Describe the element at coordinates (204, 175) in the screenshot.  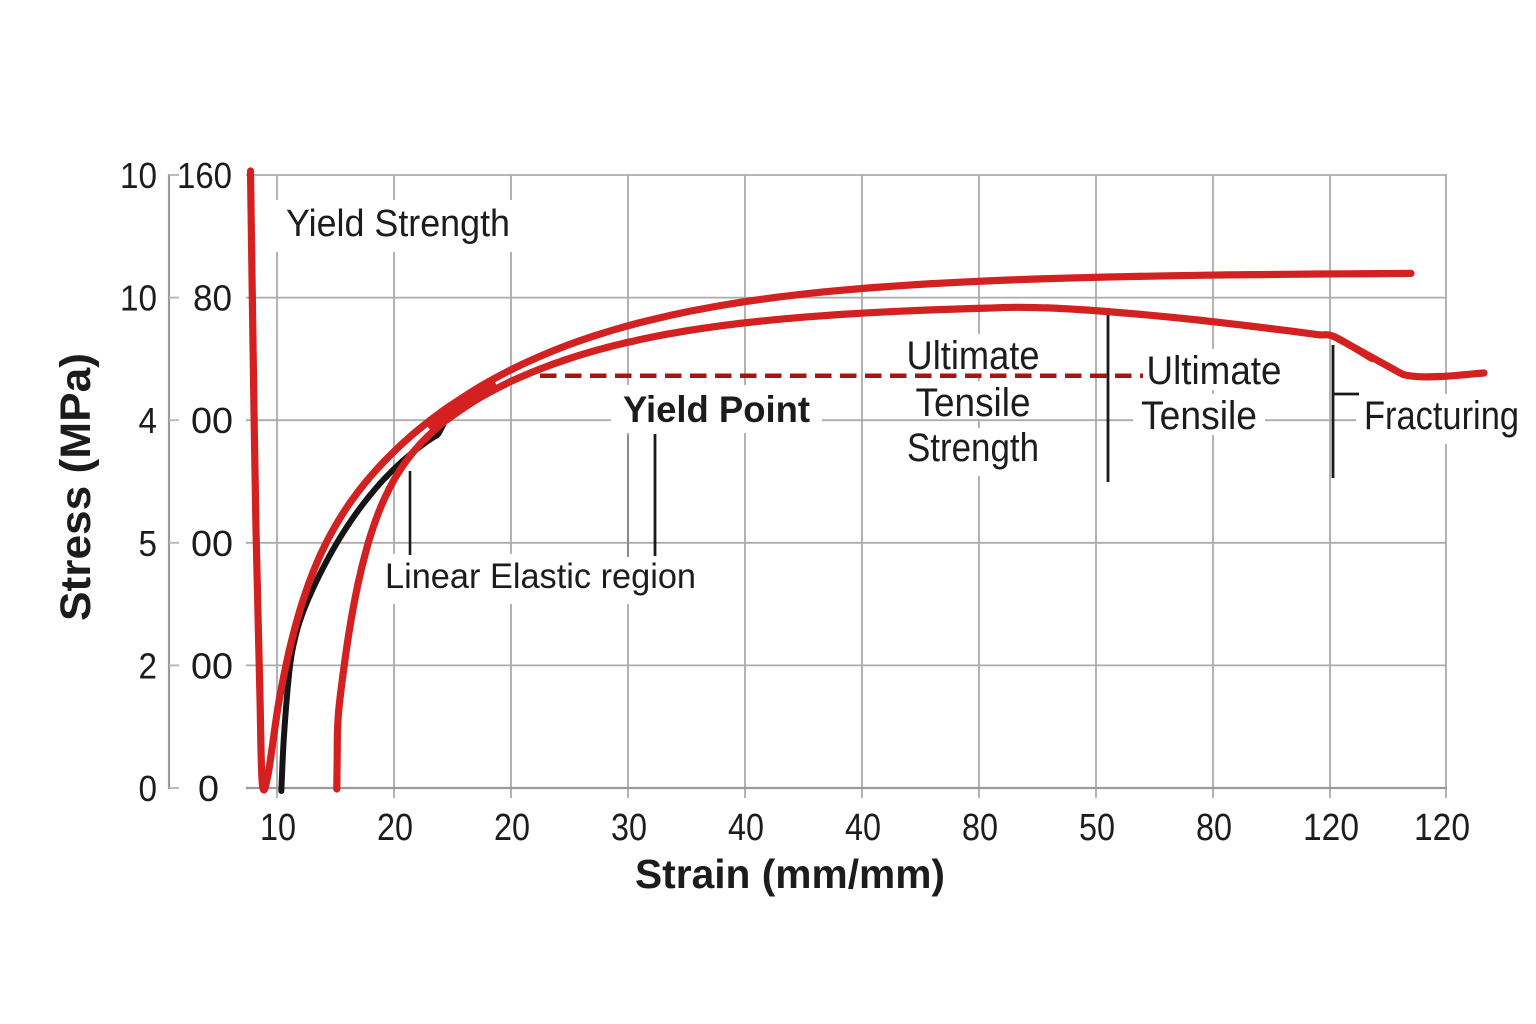
I see `svg-text: 160` at that location.